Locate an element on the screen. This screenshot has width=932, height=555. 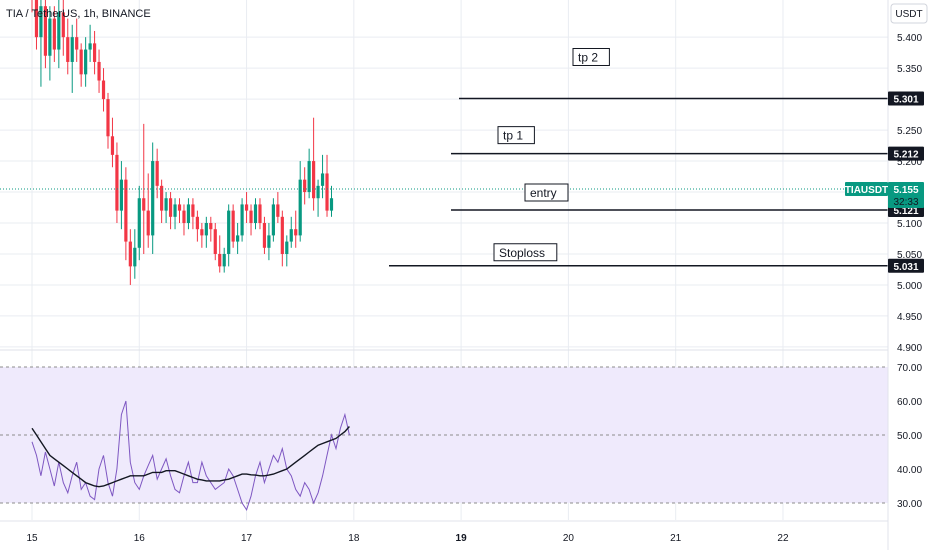
time-tick-label: 21 is located at coordinates (676, 538).